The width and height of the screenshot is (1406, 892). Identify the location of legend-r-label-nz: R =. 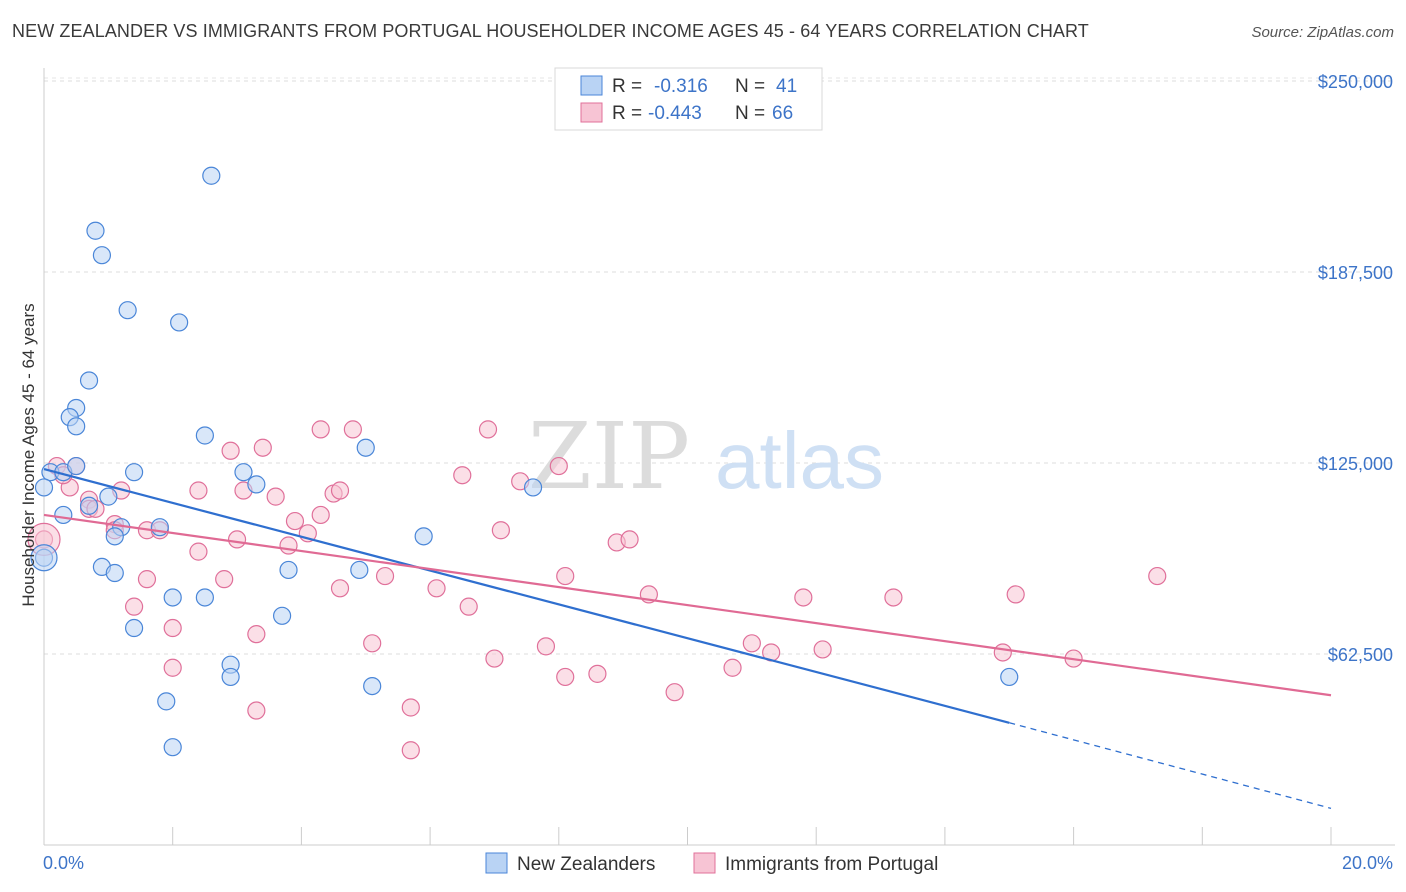
(627, 86).